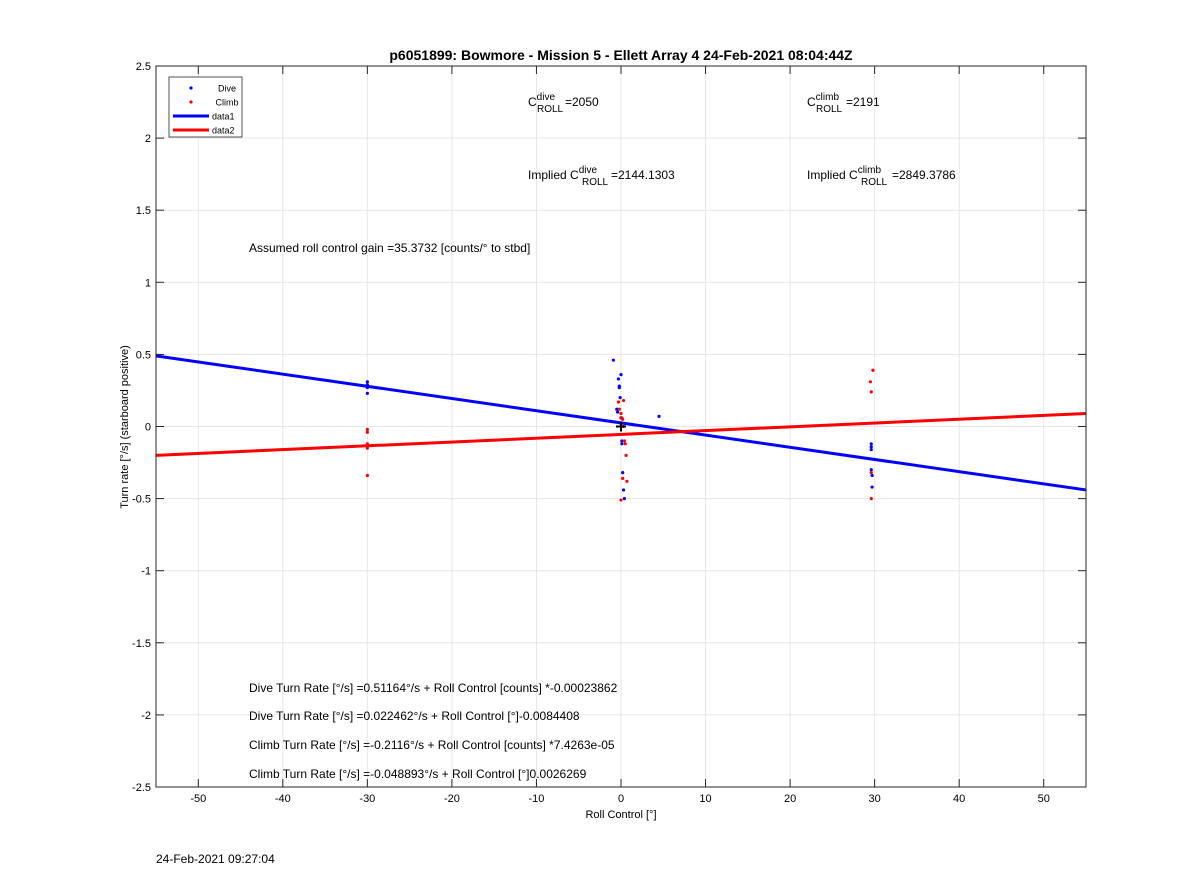 This screenshot has height=885, width=1200. Describe the element at coordinates (532, 102) in the screenshot. I see `c-dive-base: C` at that location.